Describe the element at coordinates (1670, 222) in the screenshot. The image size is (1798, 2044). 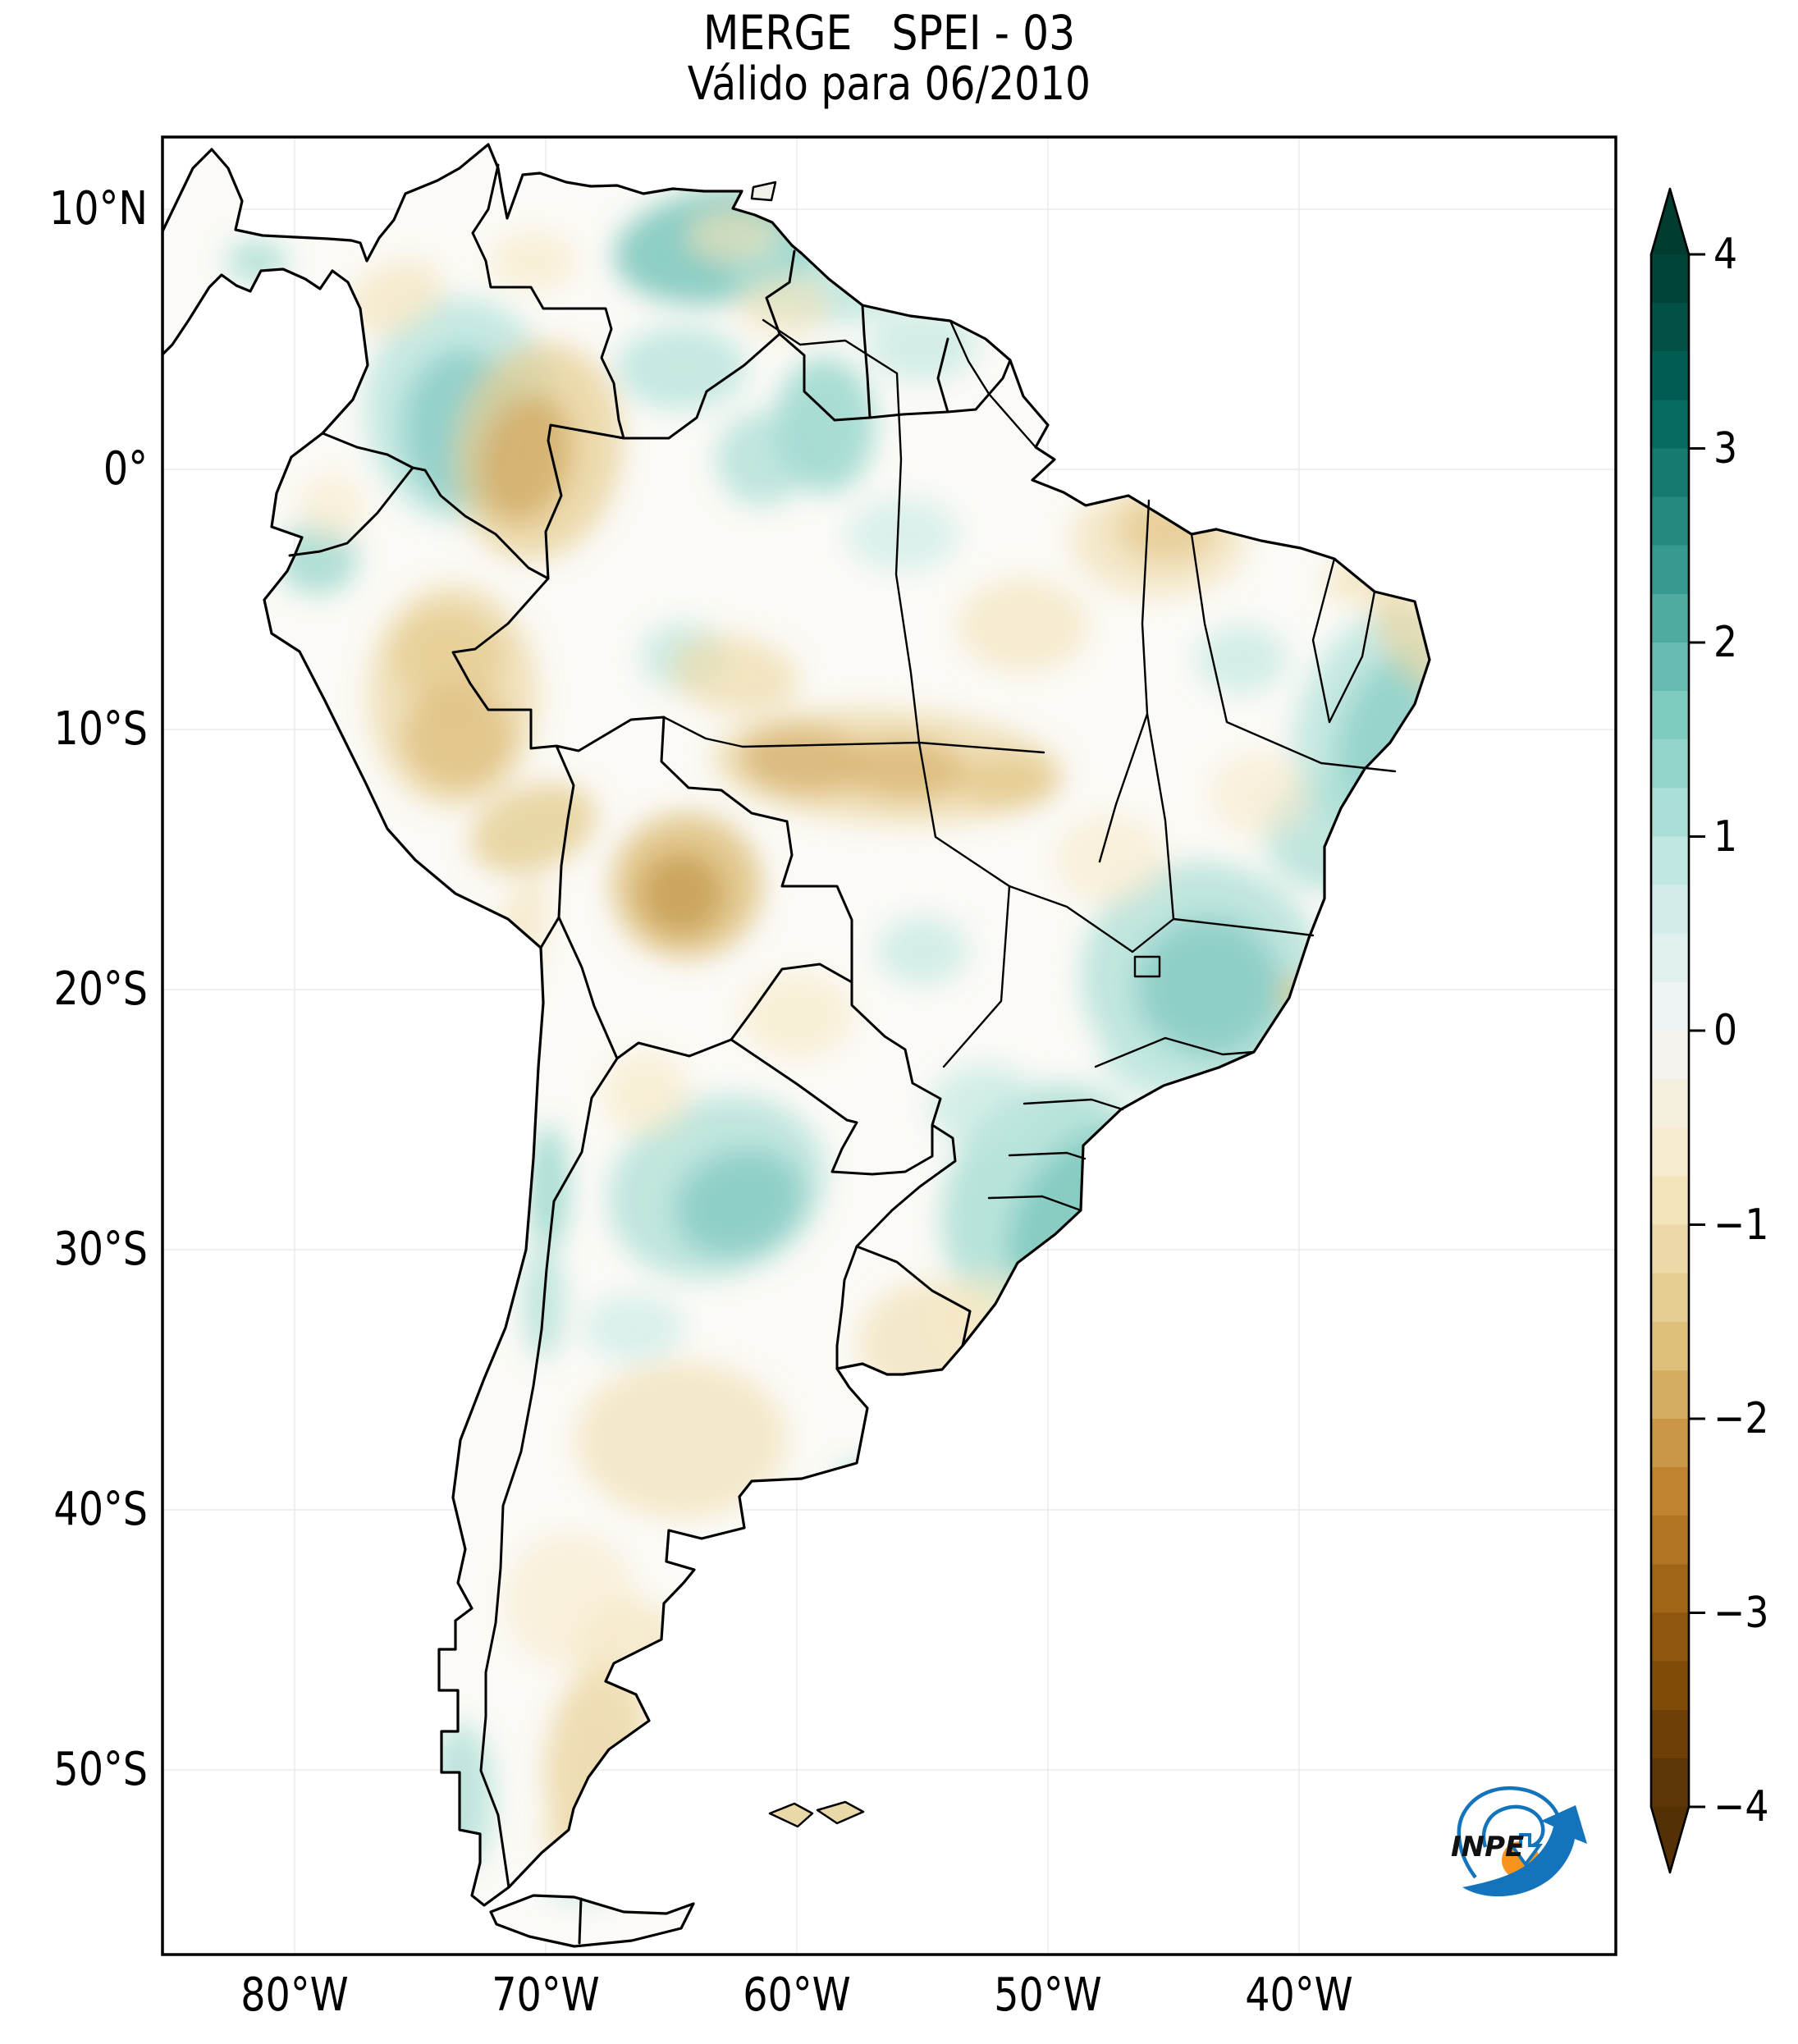
I see `colorbar-top-arrow` at that location.